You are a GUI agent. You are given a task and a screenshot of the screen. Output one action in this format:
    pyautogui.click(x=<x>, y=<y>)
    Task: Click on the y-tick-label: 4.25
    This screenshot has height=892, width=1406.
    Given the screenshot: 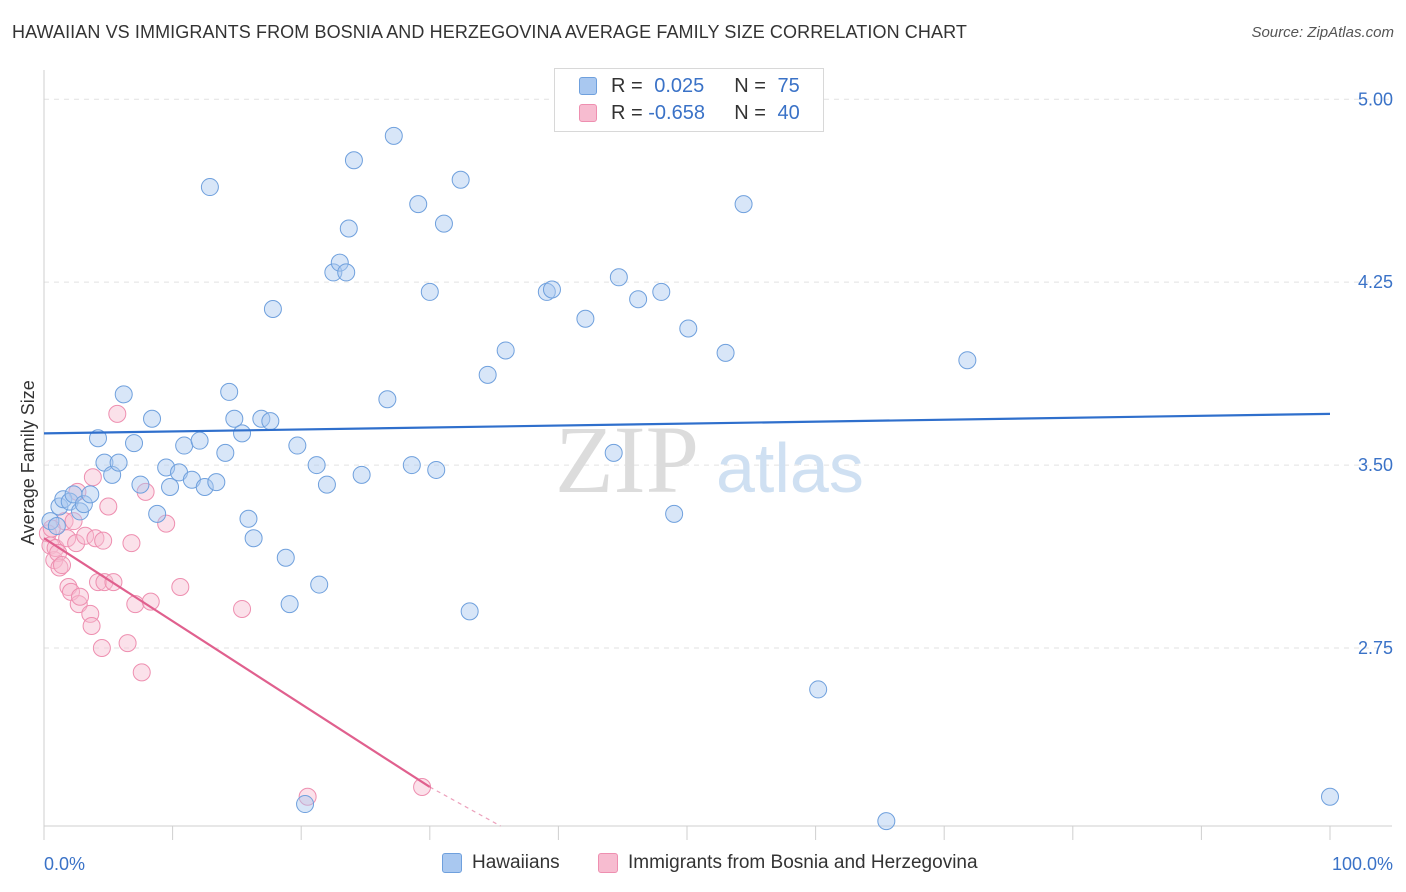 What is the action you would take?
    pyautogui.click(x=1375, y=282)
    